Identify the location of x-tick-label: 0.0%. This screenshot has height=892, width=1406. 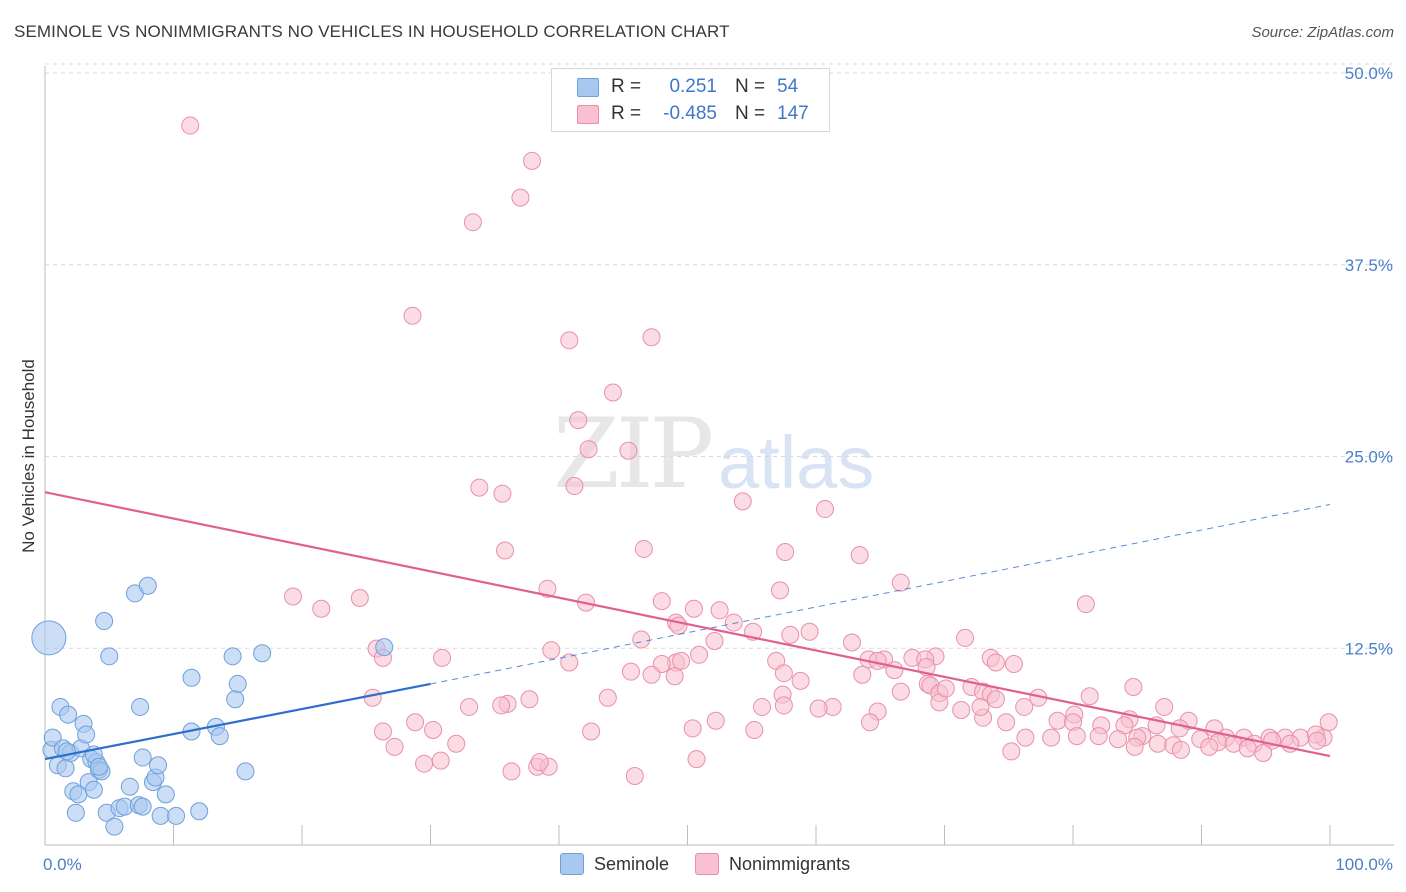
(62, 864).